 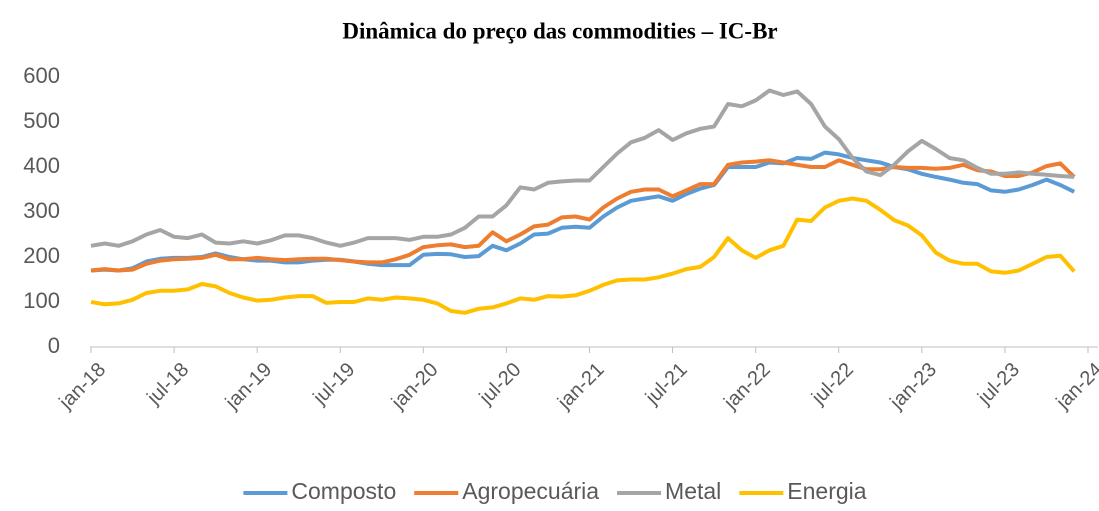 I want to click on x-tick-label: jul-22, so click(x=832, y=384).